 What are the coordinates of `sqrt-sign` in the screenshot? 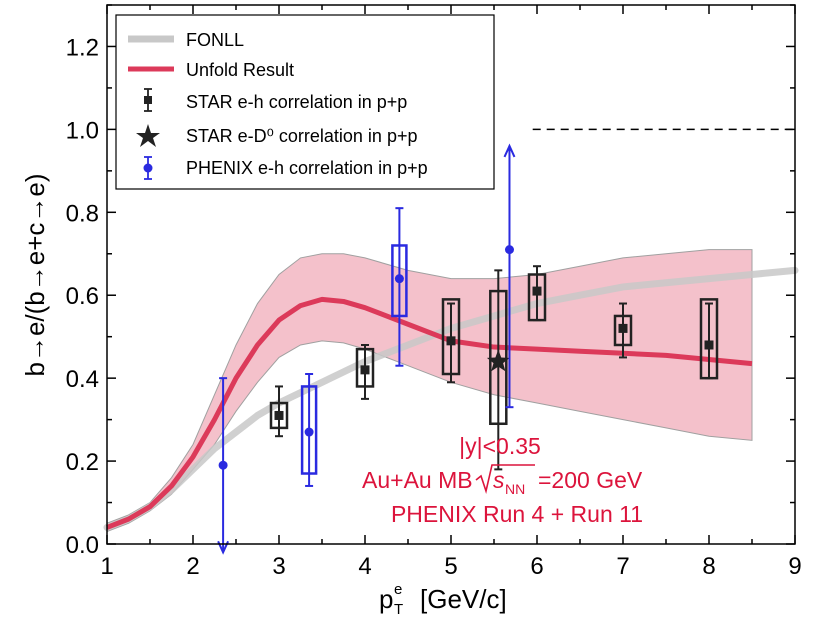 It's located at (505, 479).